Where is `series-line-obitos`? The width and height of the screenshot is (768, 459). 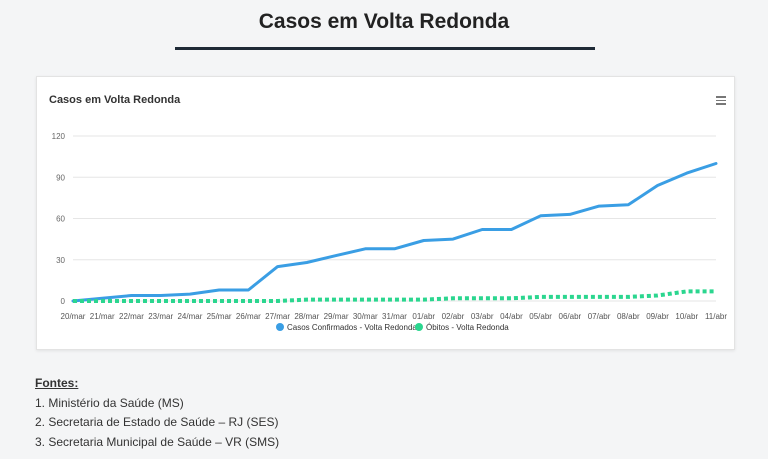
series-line-obitos is located at coordinates (394, 296).